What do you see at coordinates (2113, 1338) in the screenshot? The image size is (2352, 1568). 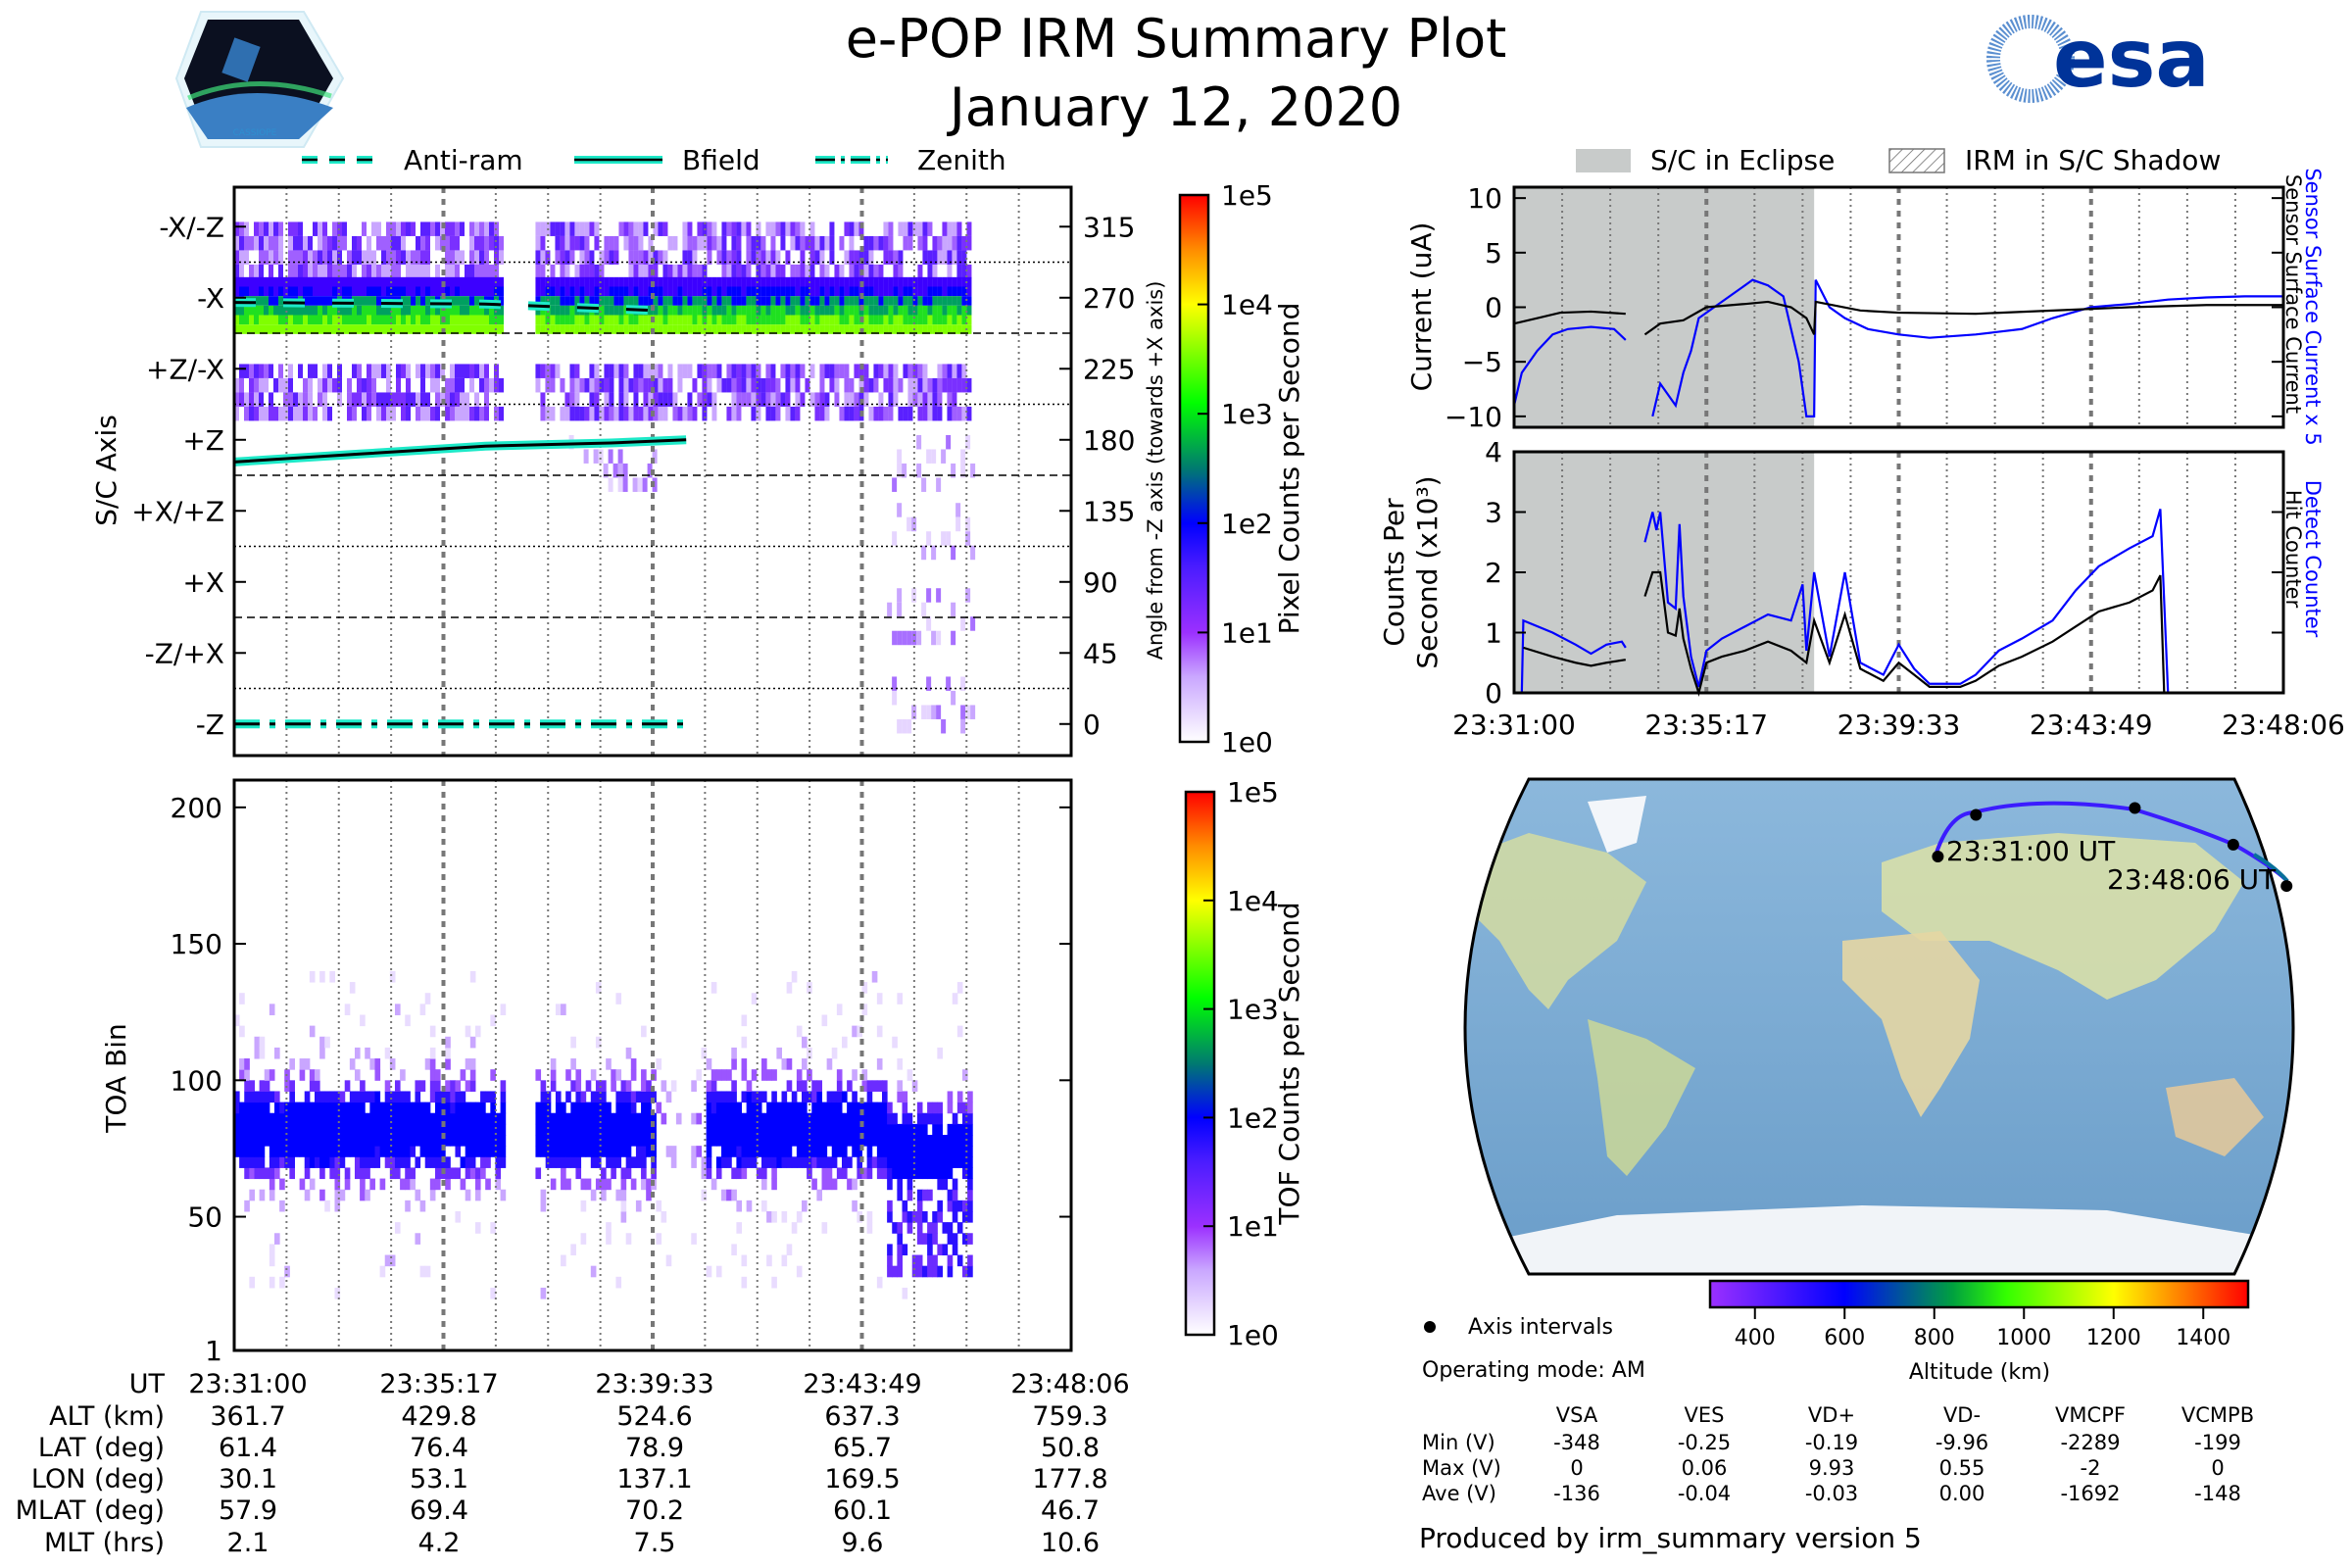 I see `colorbar-tick-label: 1200` at bounding box center [2113, 1338].